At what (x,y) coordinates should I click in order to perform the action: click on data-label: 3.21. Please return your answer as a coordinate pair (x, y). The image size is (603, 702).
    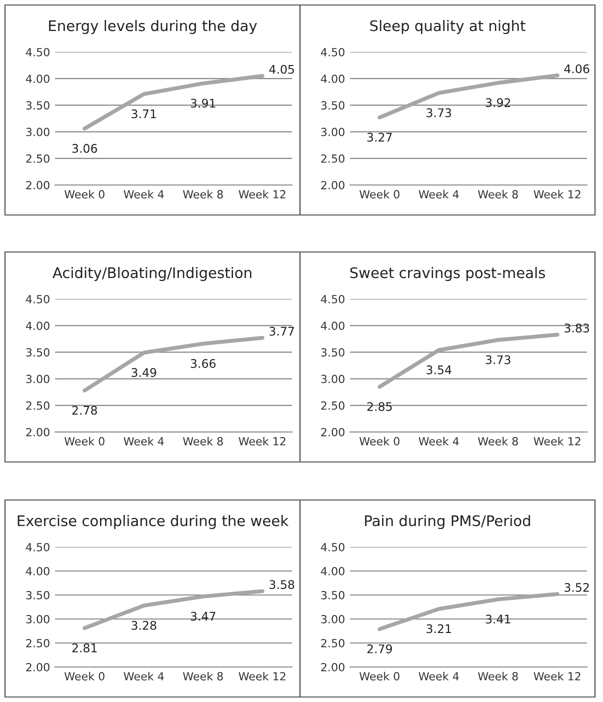
    Looking at the image, I should click on (438, 629).